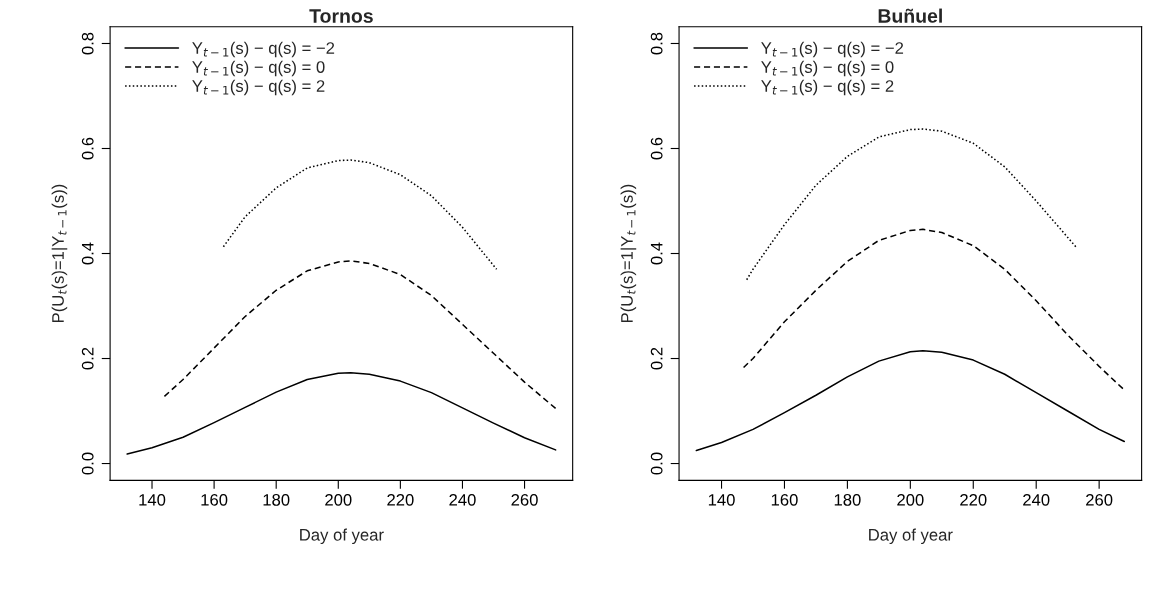 The height and width of the screenshot is (593, 1159). What do you see at coordinates (341, 16) in the screenshot?
I see `chart-title: Tornos` at bounding box center [341, 16].